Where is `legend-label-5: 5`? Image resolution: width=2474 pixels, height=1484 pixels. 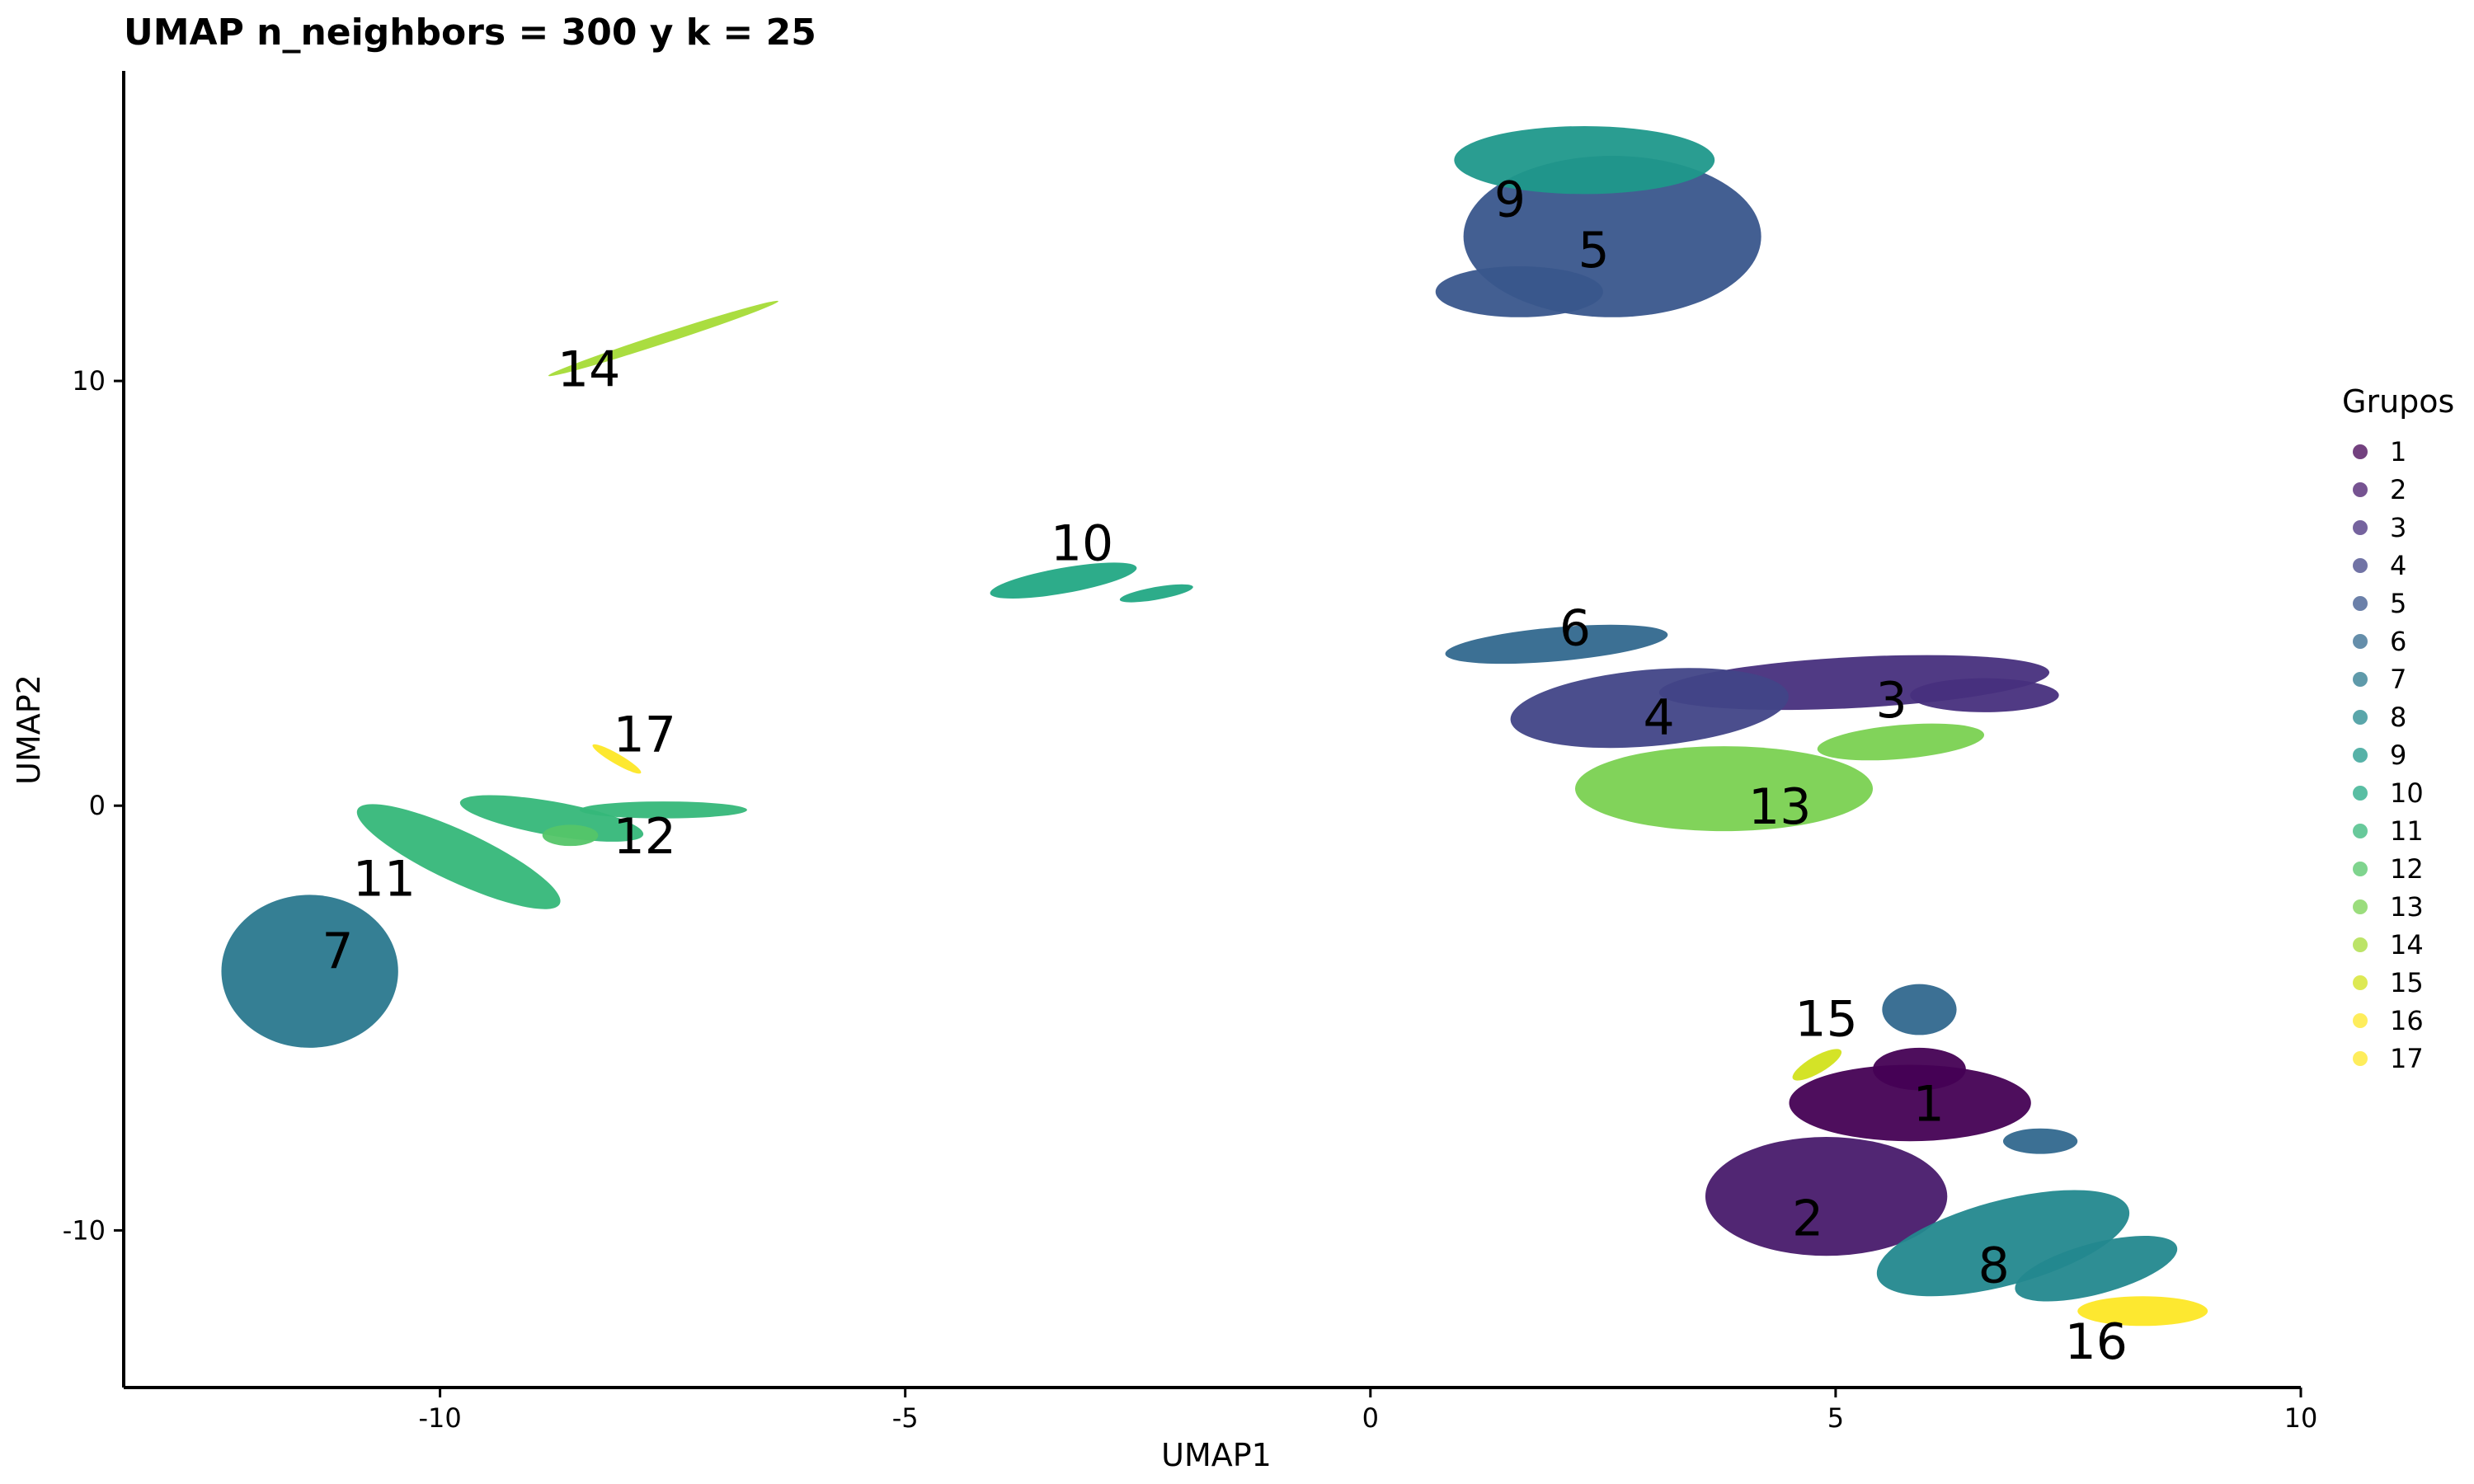 legend-label-5: 5 is located at coordinates (2398, 603).